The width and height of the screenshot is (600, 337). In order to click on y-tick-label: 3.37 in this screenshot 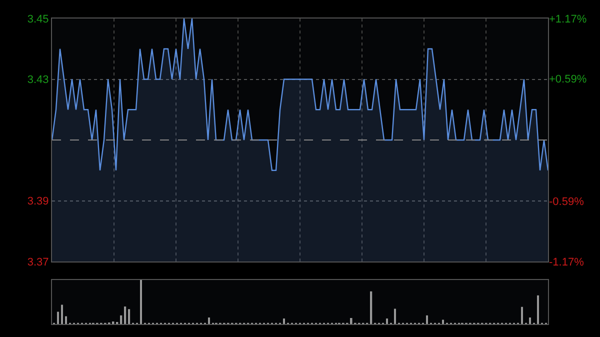, I will do `click(38, 262)`.